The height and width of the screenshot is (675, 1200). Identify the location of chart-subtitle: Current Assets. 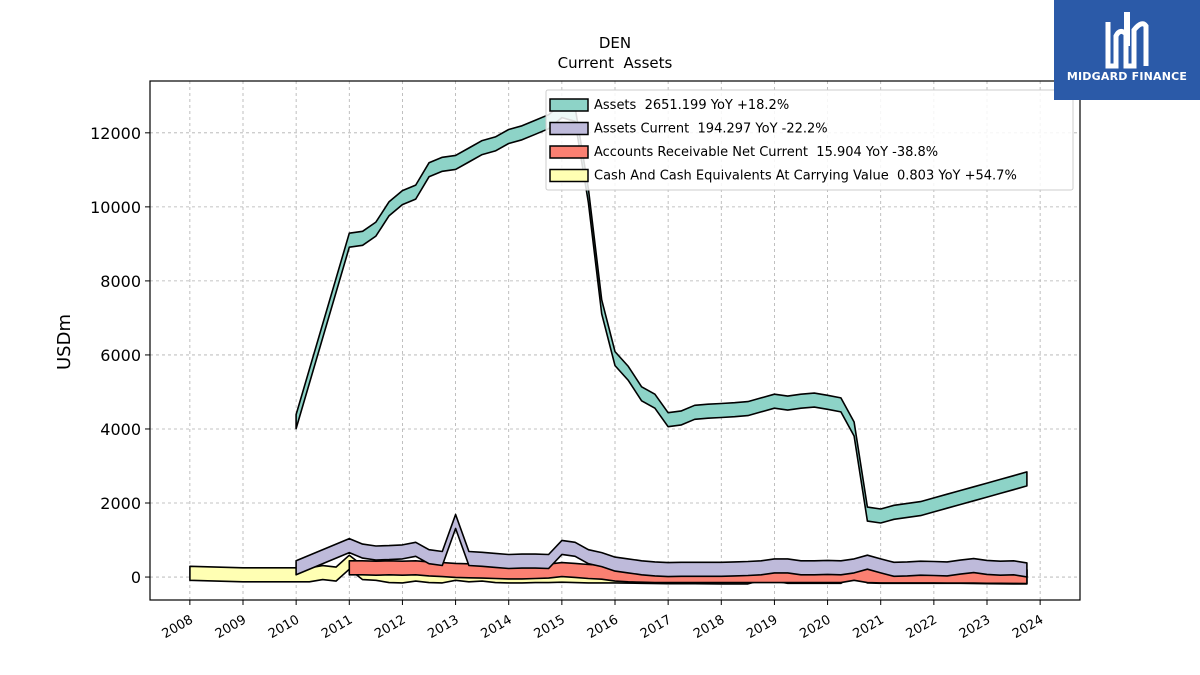
(615, 63).